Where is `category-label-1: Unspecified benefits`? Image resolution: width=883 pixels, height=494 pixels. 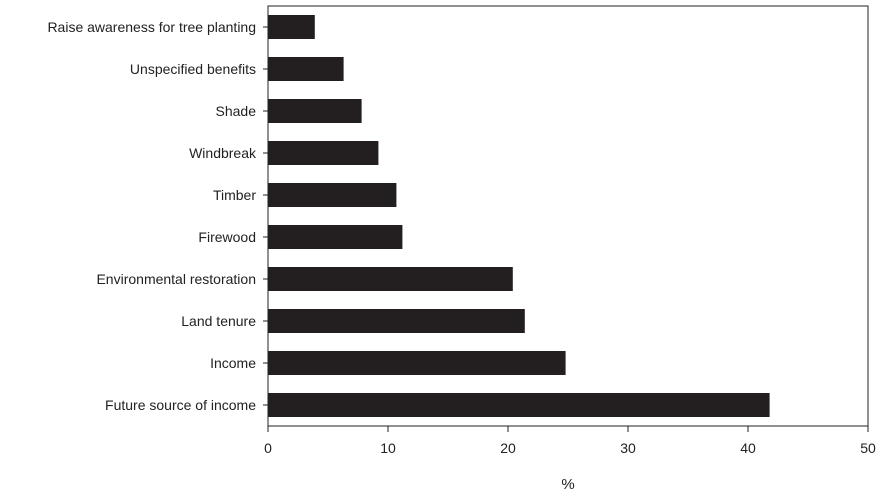
category-label-1: Unspecified benefits is located at coordinates (193, 69).